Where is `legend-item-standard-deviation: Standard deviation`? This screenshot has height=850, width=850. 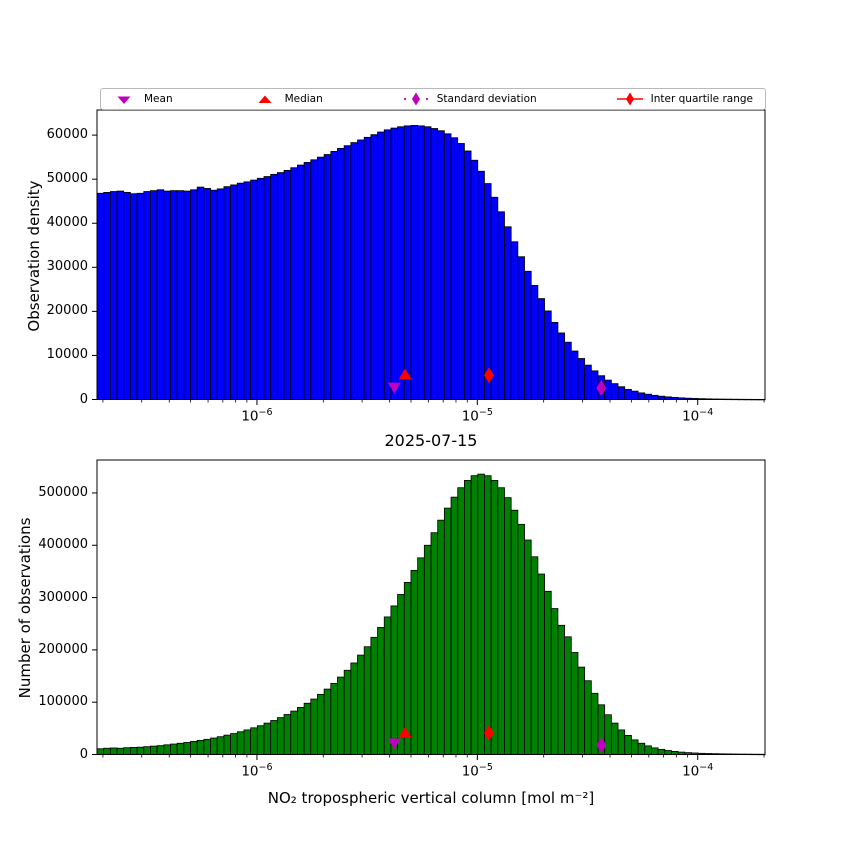 legend-item-standard-deviation: Standard deviation is located at coordinates (469, 99).